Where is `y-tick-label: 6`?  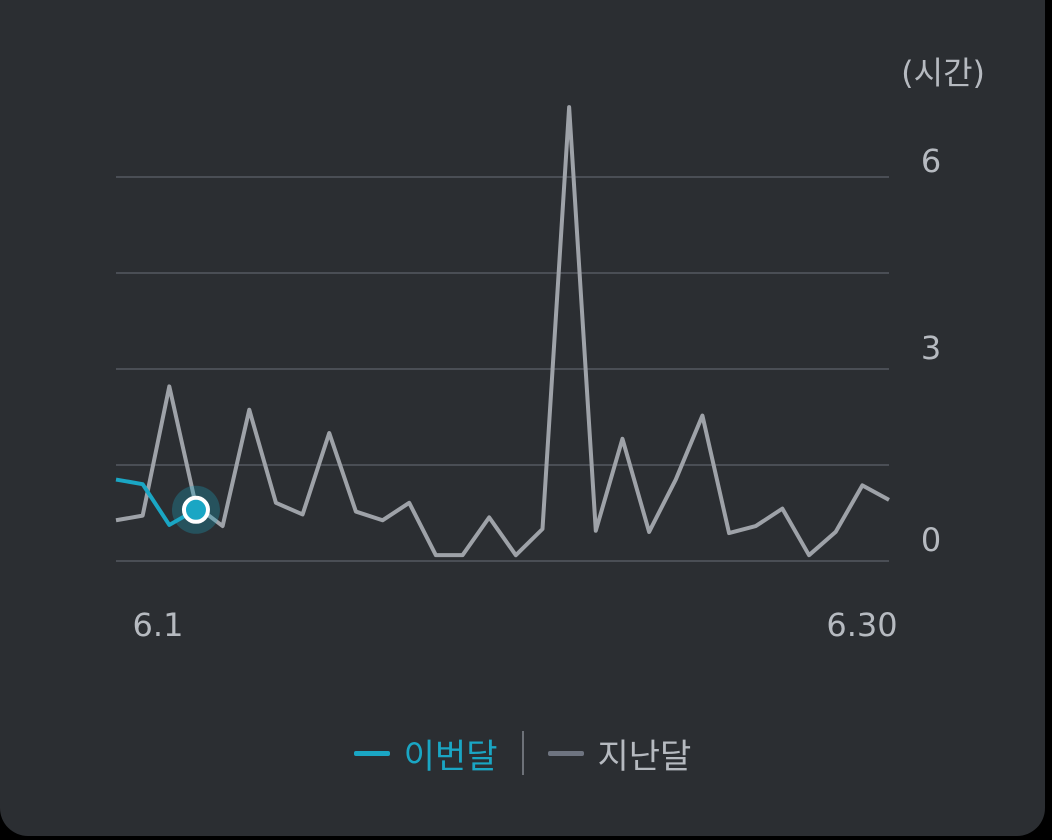 y-tick-label: 6 is located at coordinates (931, 161).